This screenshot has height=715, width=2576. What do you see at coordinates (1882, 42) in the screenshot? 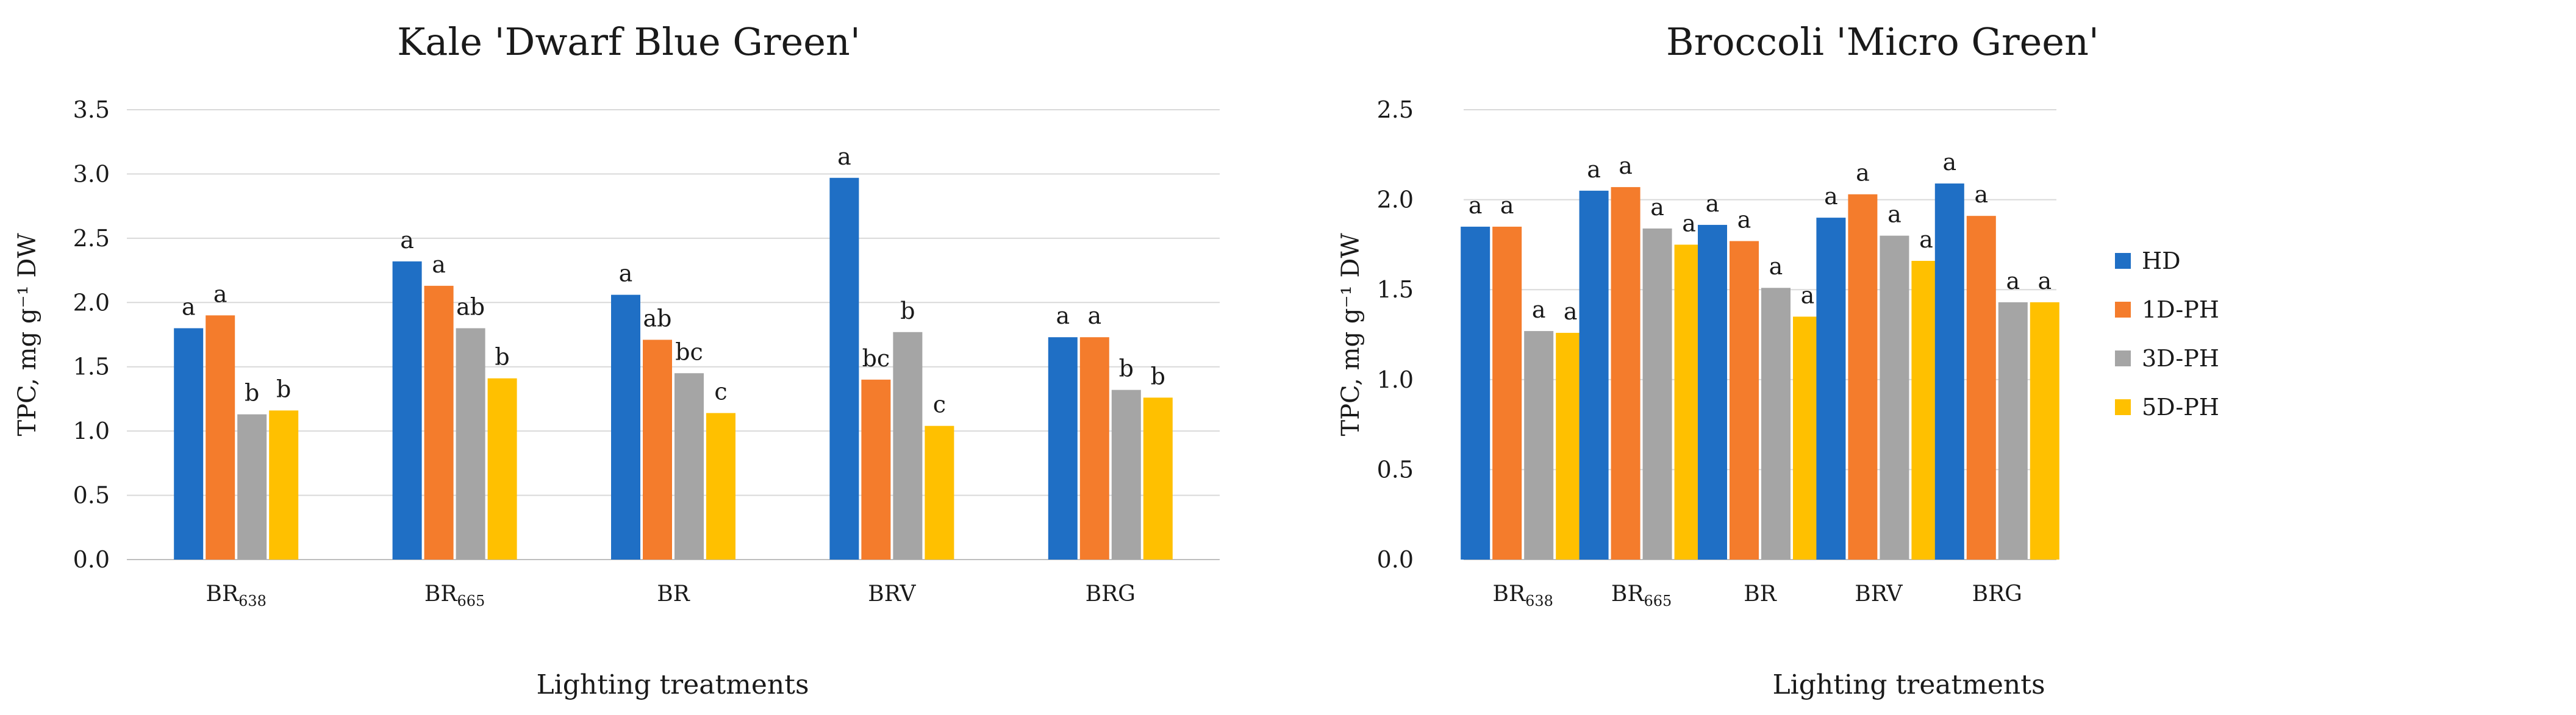
I see `chart-title: Broccoli 'Micro Green'` at bounding box center [1882, 42].